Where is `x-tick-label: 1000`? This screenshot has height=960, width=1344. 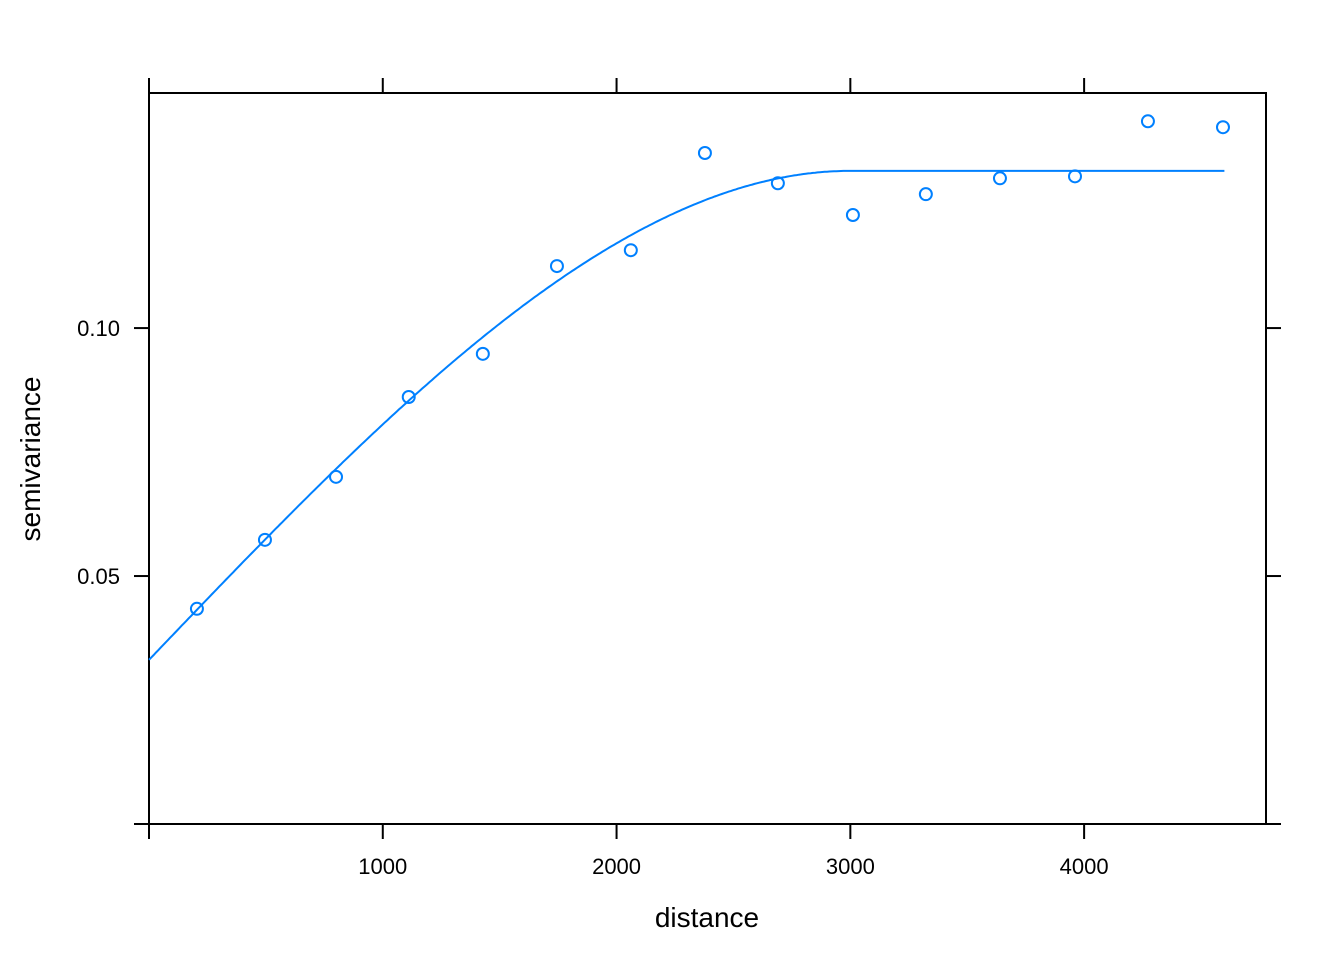 x-tick-label: 1000 is located at coordinates (382, 866).